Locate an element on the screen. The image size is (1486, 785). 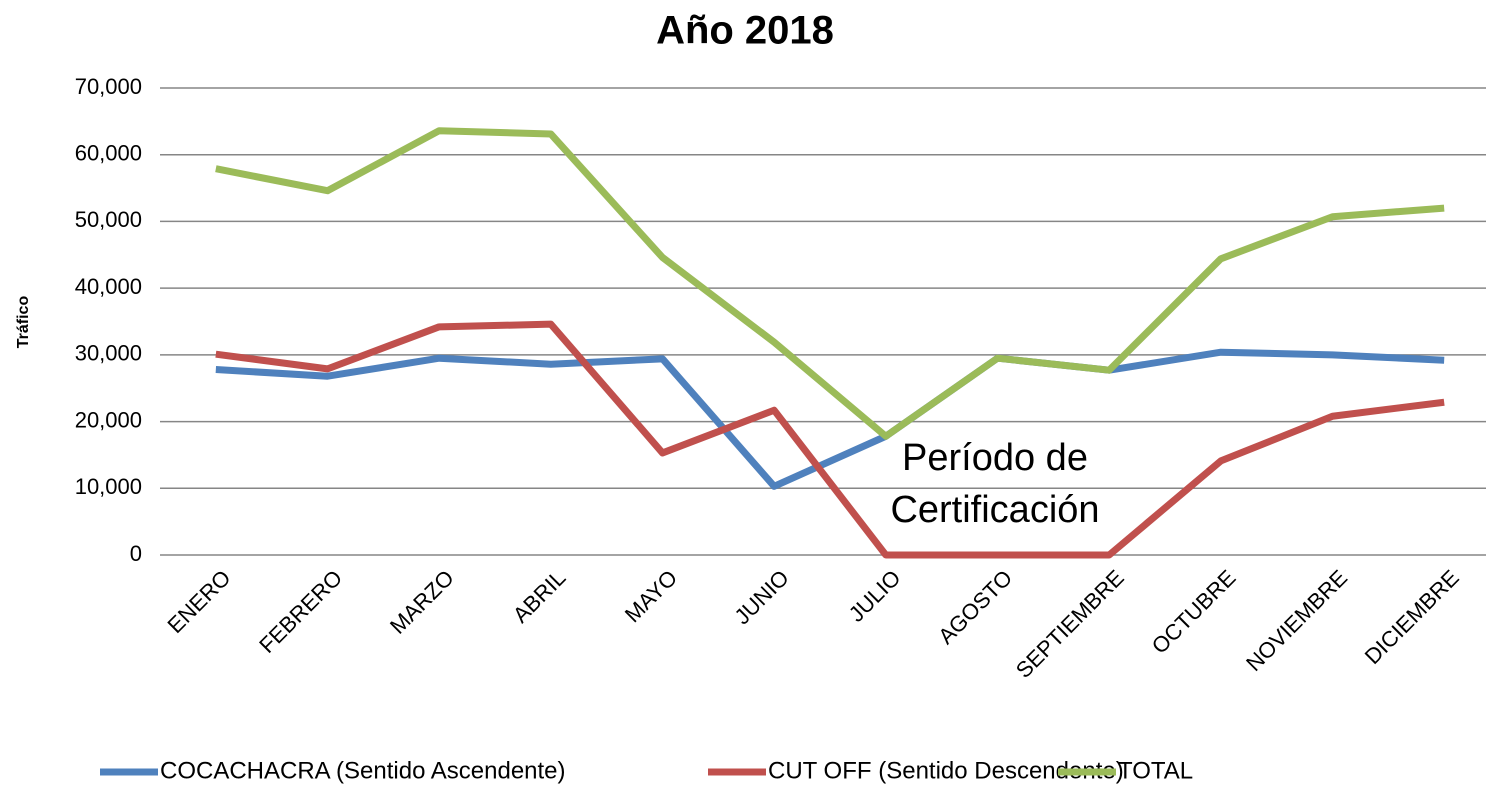
y-tick-label: 0 is located at coordinates (136, 553).